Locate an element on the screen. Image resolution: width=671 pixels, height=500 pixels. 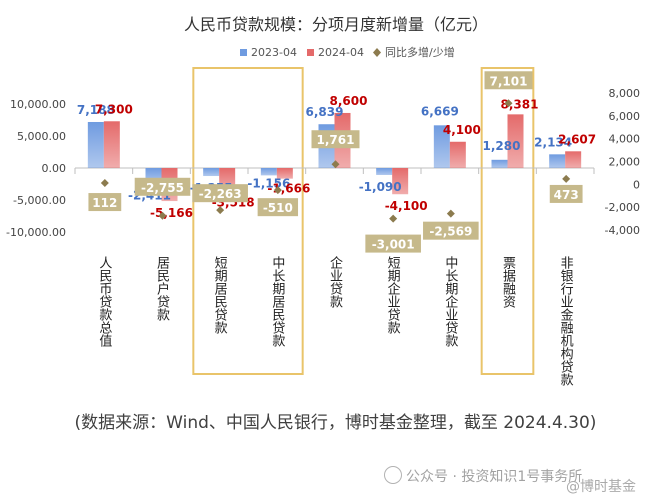
category-label: 短期企业贷款 is located at coordinates (393, 295).